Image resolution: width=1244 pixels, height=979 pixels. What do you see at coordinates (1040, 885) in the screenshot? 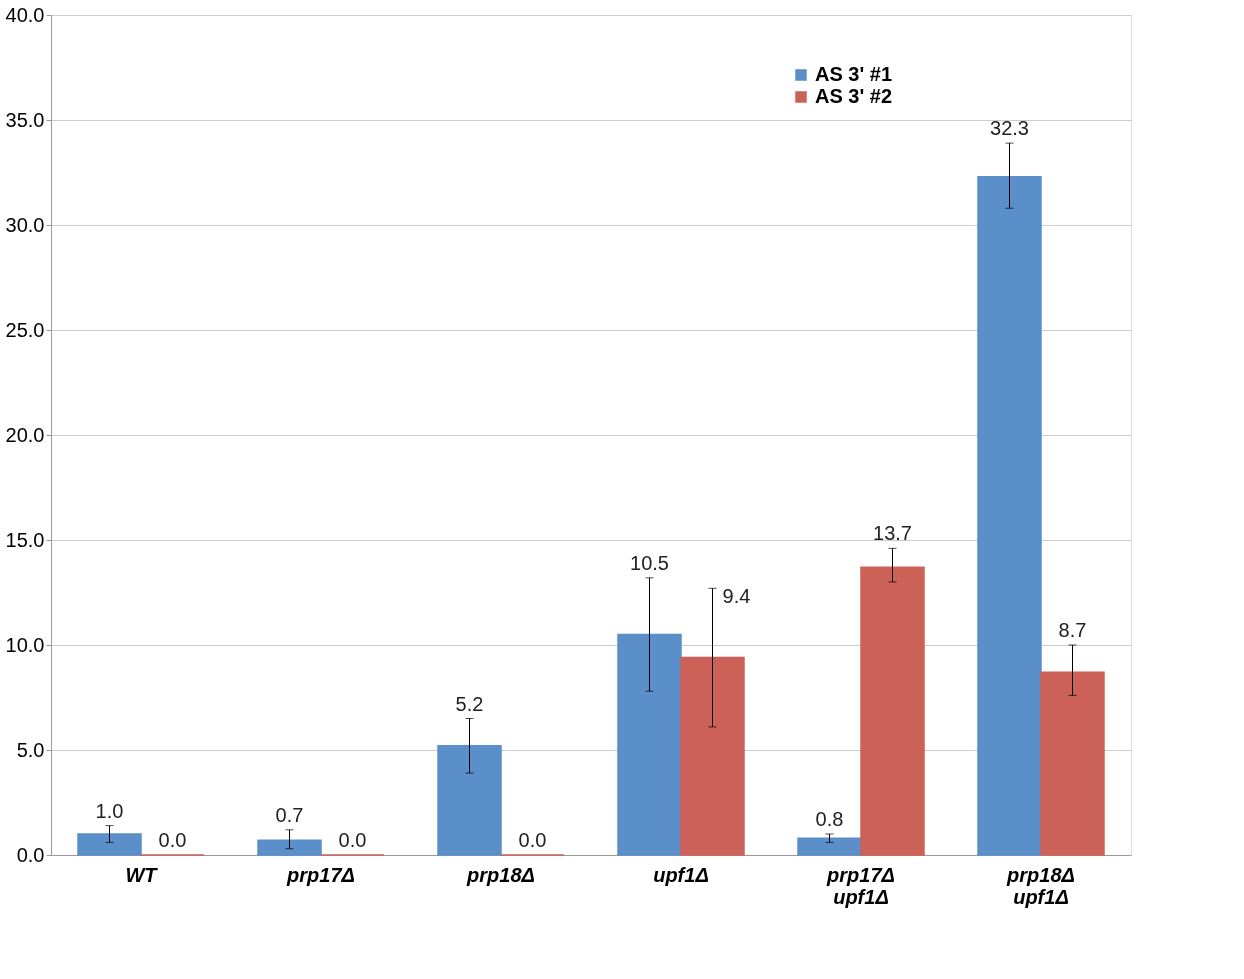
I see `x-tick-label: prp18Δ upf1Δ` at bounding box center [1040, 885].